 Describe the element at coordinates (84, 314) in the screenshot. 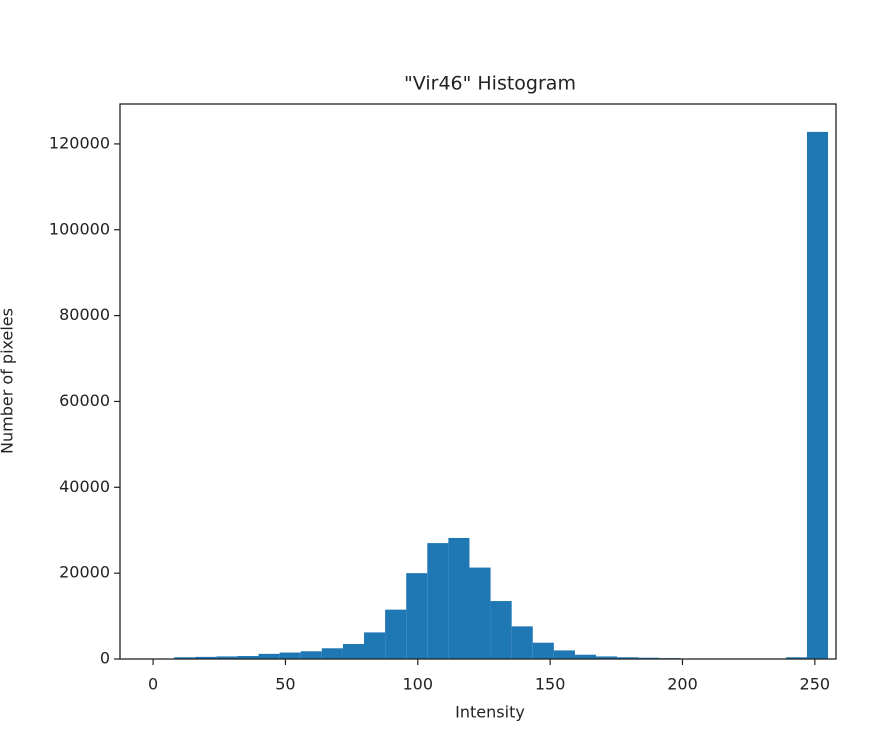

I see `y-tick-label: 80000` at that location.